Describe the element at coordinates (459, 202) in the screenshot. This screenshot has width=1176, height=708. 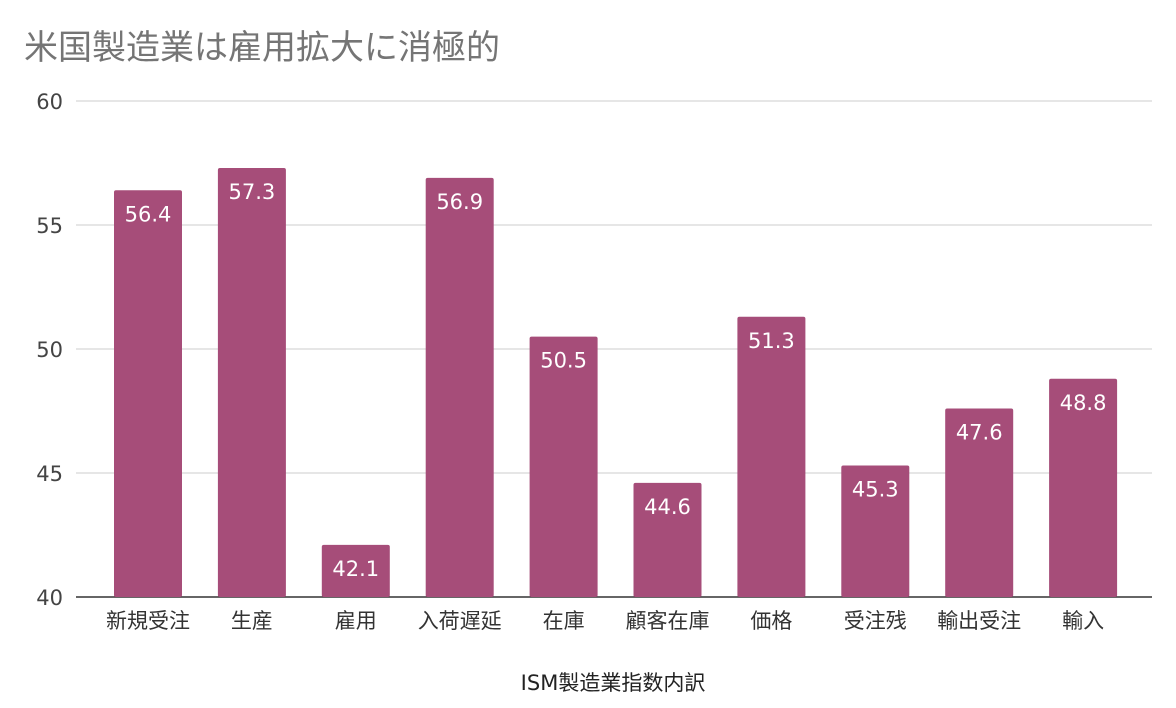
I see `bar-value-label: 56.9` at that location.